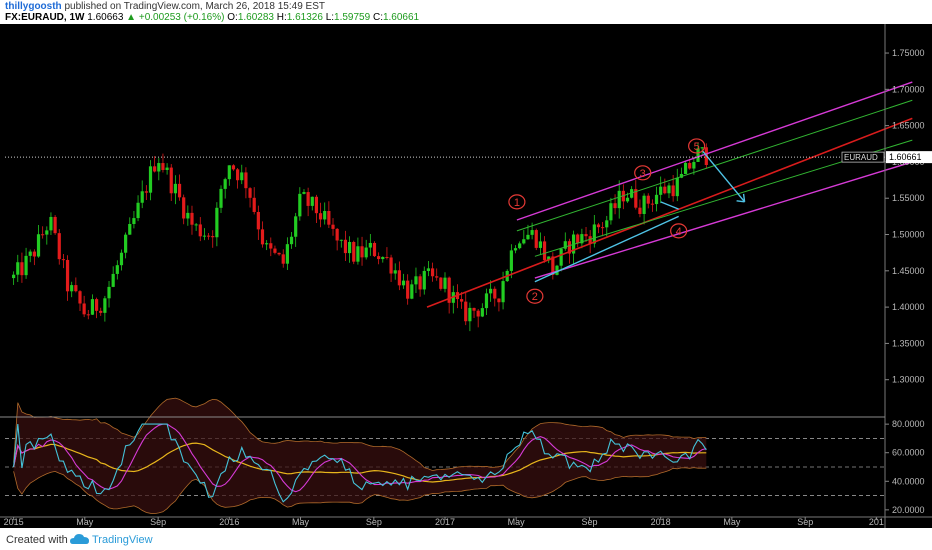 This screenshot has height=550, width=932. What do you see at coordinates (908, 453) in the screenshot?
I see `rsi-tick-label: 60.0000` at bounding box center [908, 453].